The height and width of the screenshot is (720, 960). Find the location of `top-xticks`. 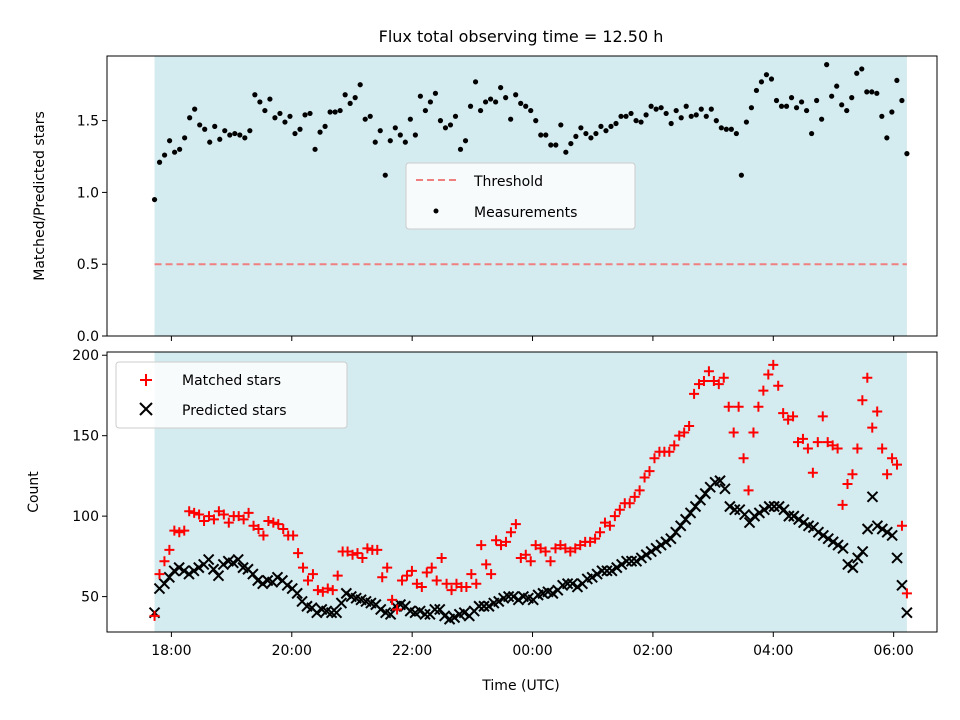

top-xticks is located at coordinates (532, 338).